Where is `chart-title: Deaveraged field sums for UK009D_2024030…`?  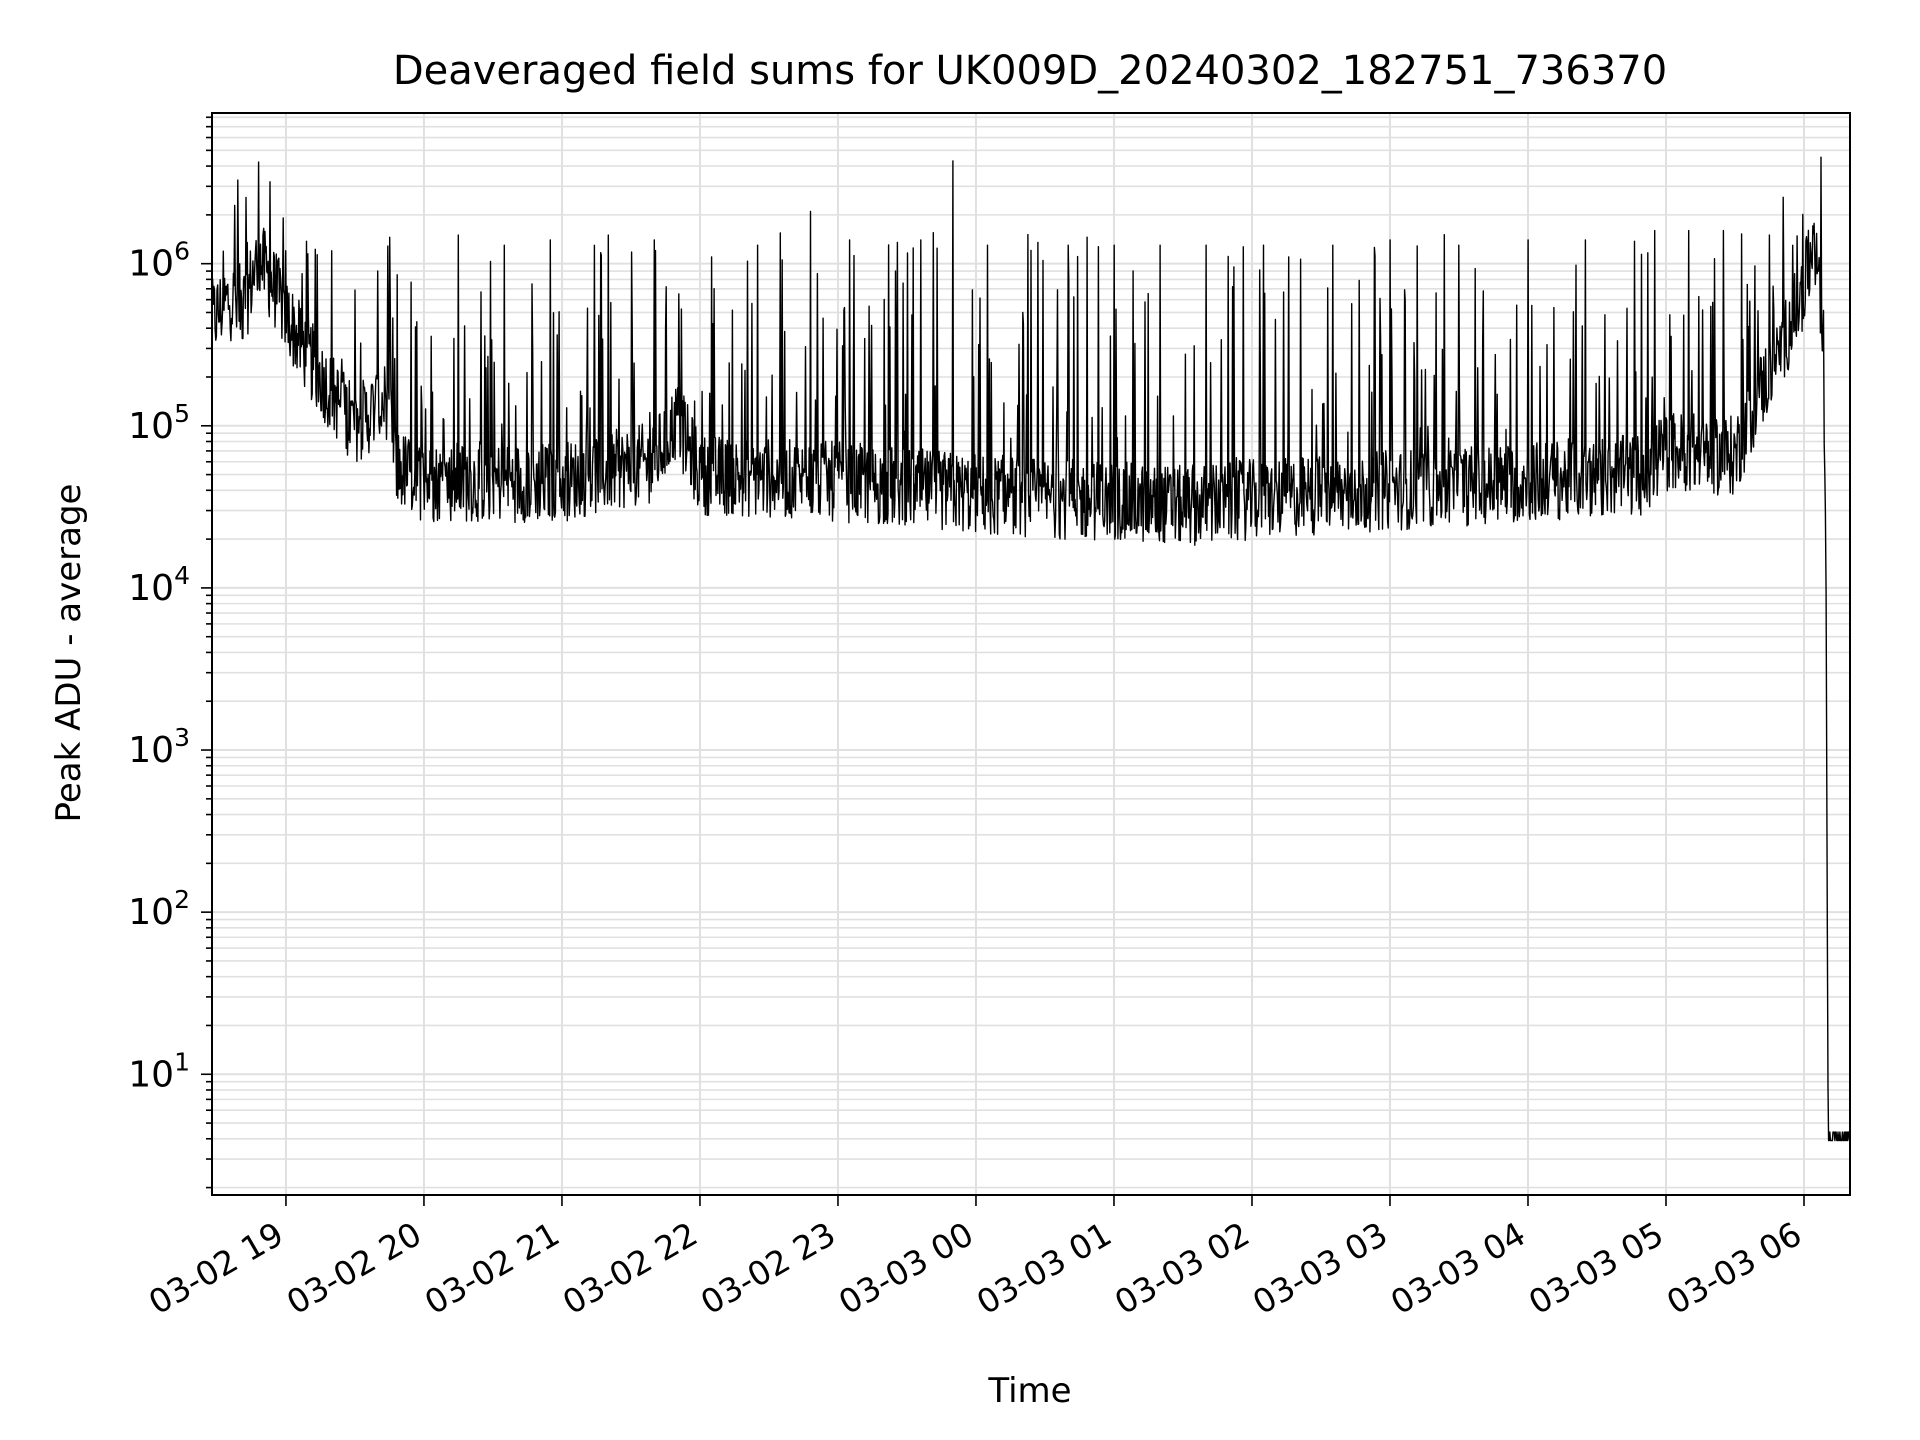
chart-title: Deaveraged field sums for UK009D_2024030… is located at coordinates (1030, 71).